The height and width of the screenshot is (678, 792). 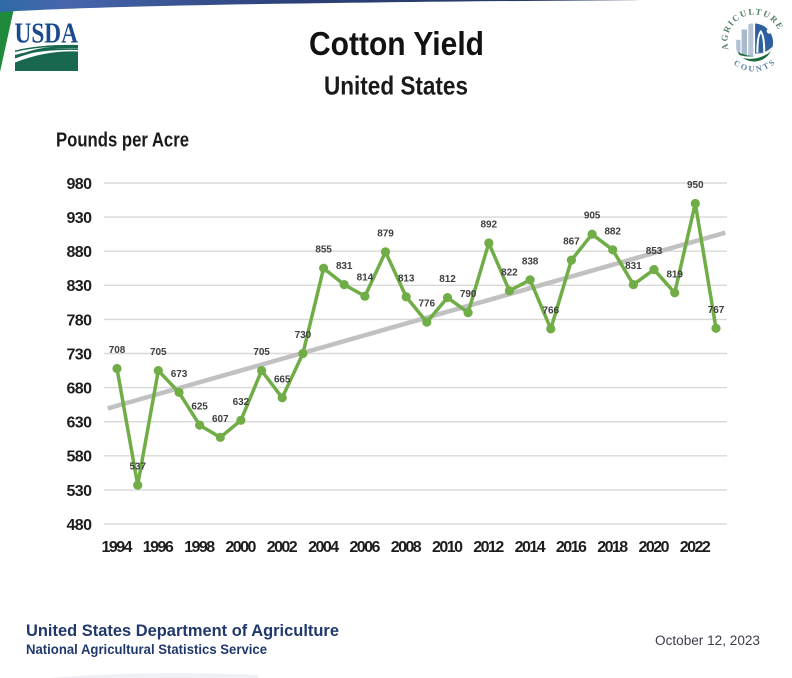 What do you see at coordinates (488, 547) in the screenshot?
I see `svg-text: 2012` at bounding box center [488, 547].